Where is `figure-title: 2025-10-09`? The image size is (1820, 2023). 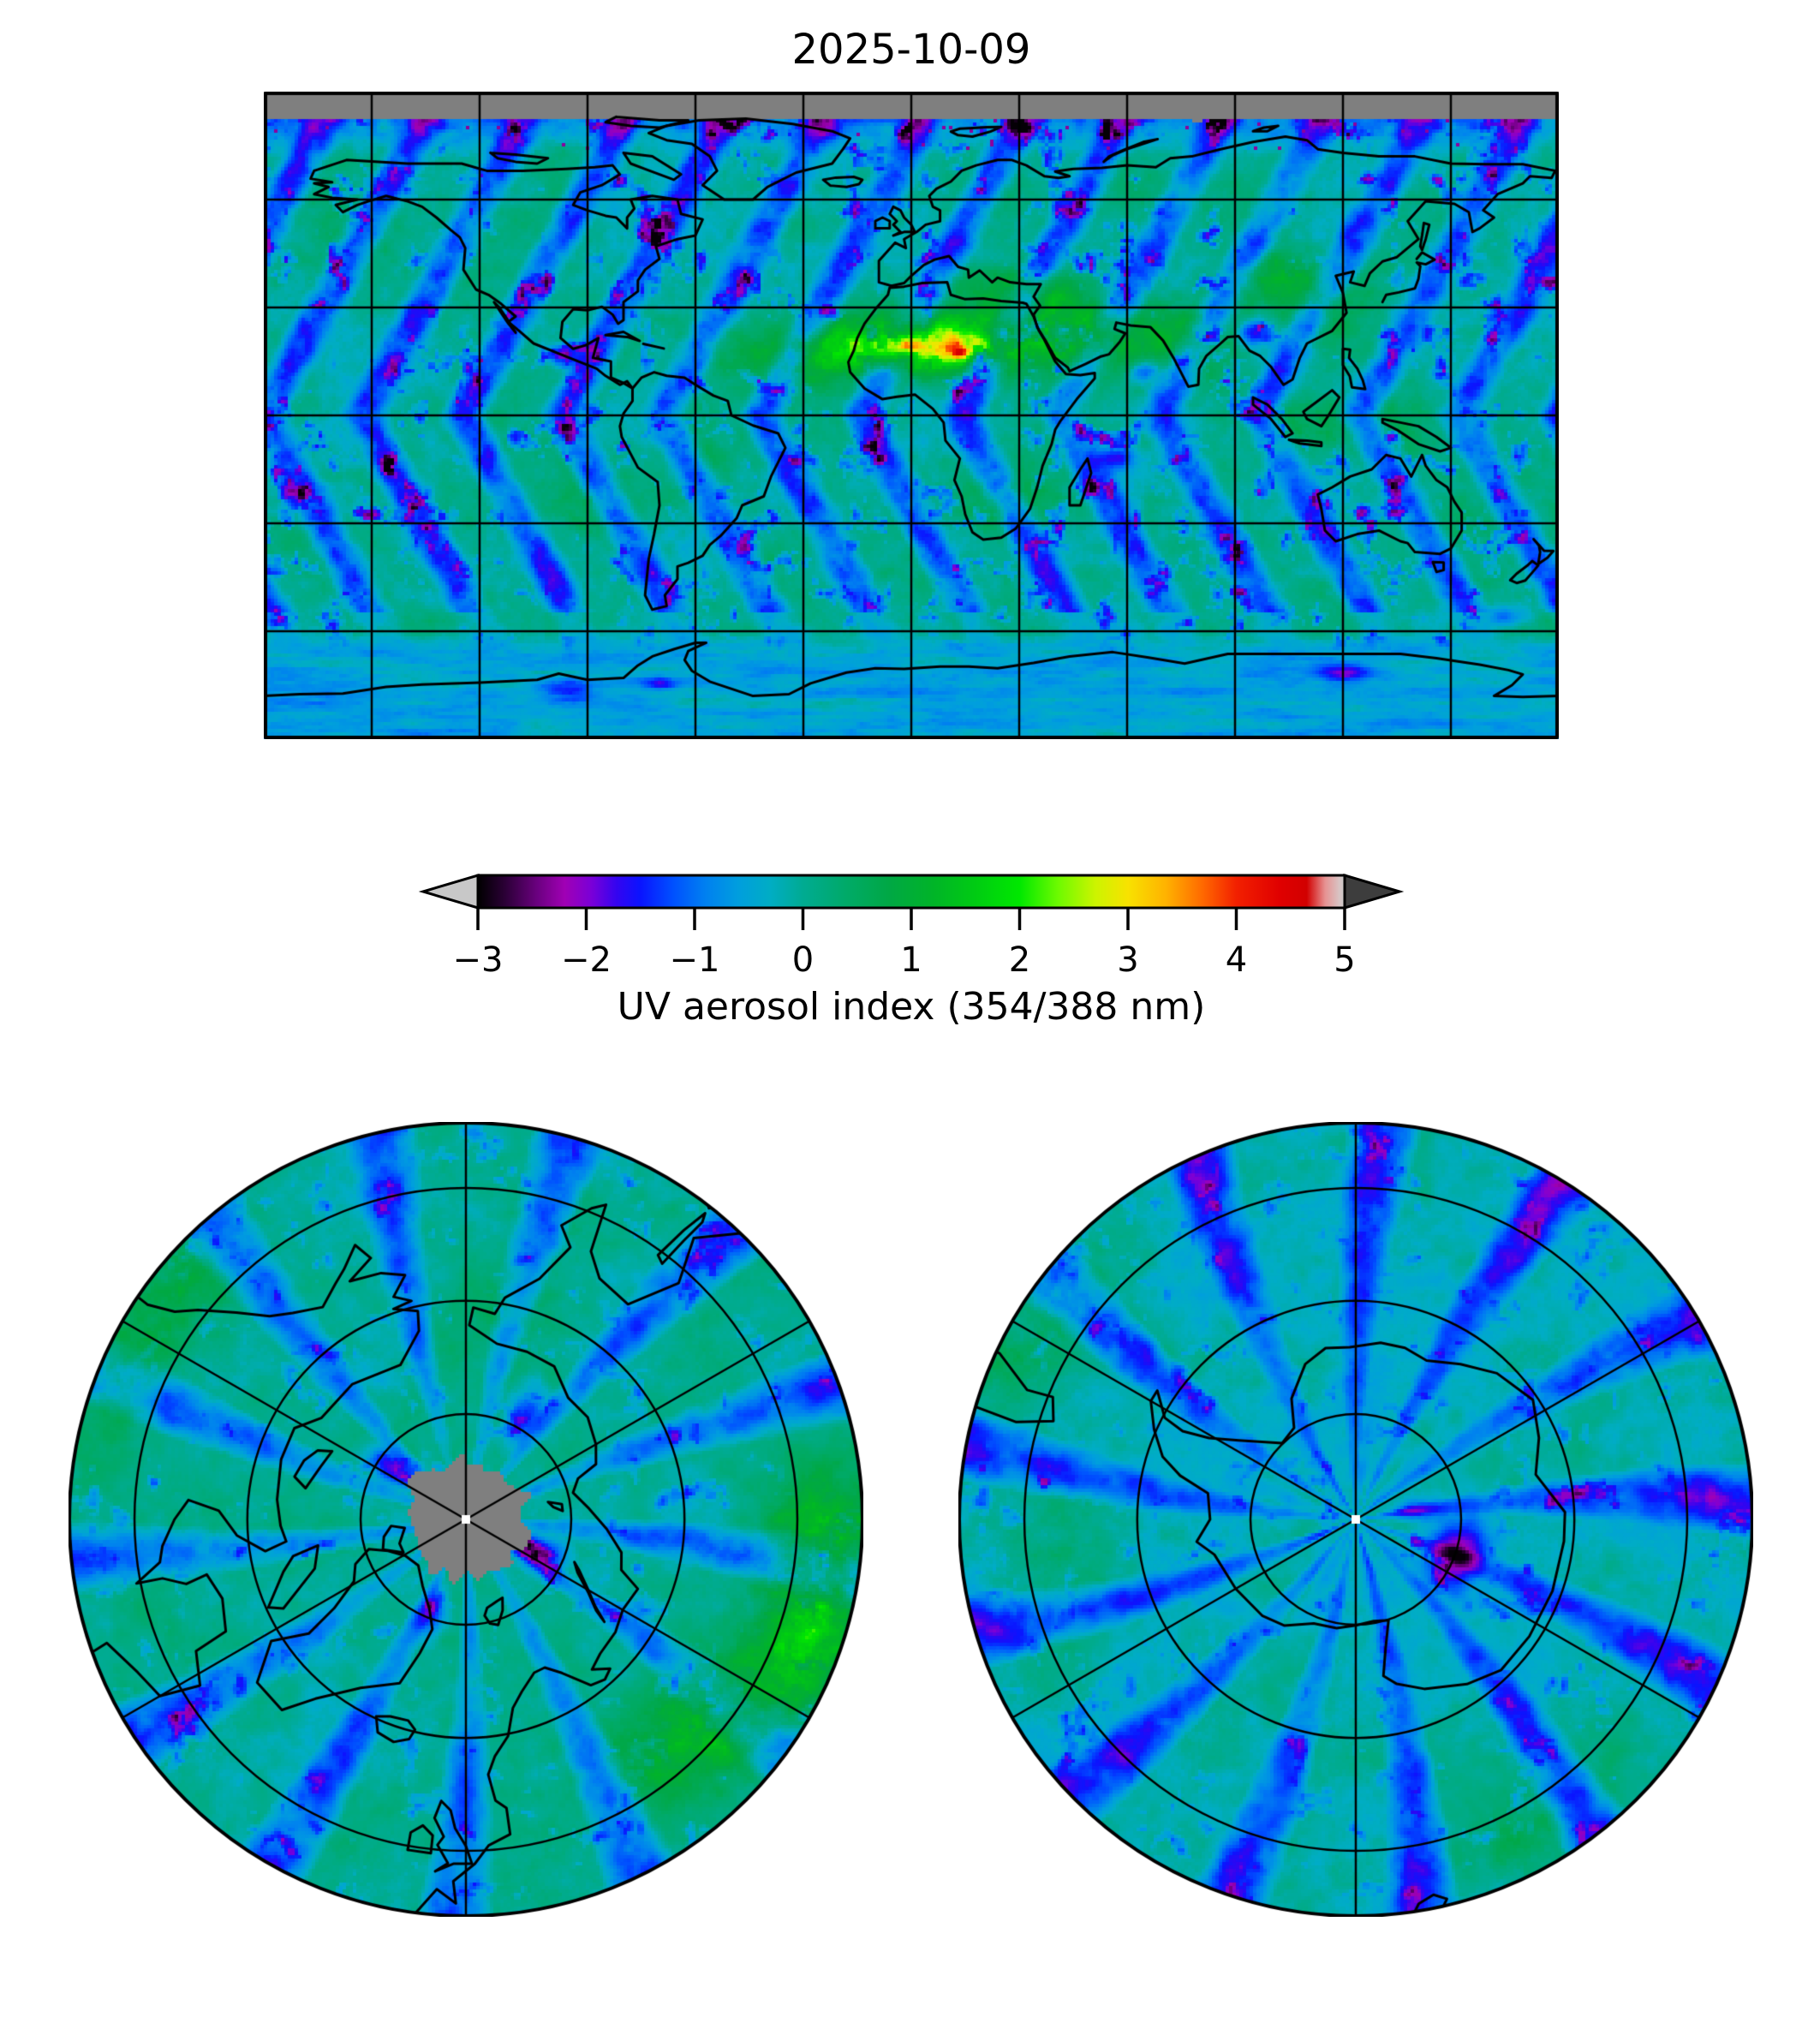
figure-title: 2025-10-09 is located at coordinates (911, 50).